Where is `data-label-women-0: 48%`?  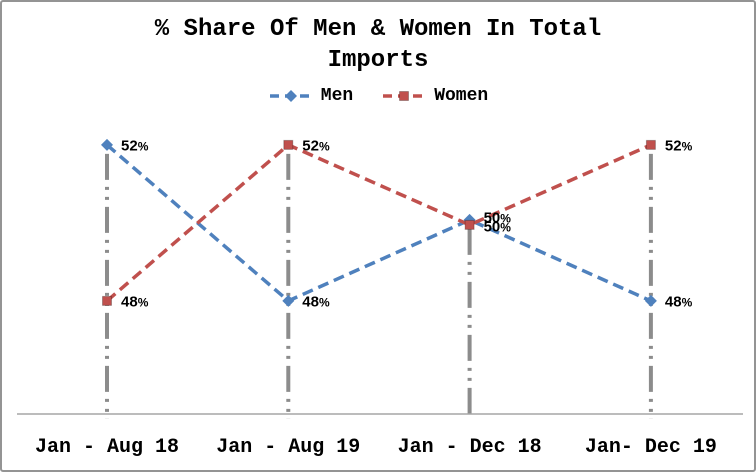
data-label-women-0: 48% is located at coordinates (135, 301).